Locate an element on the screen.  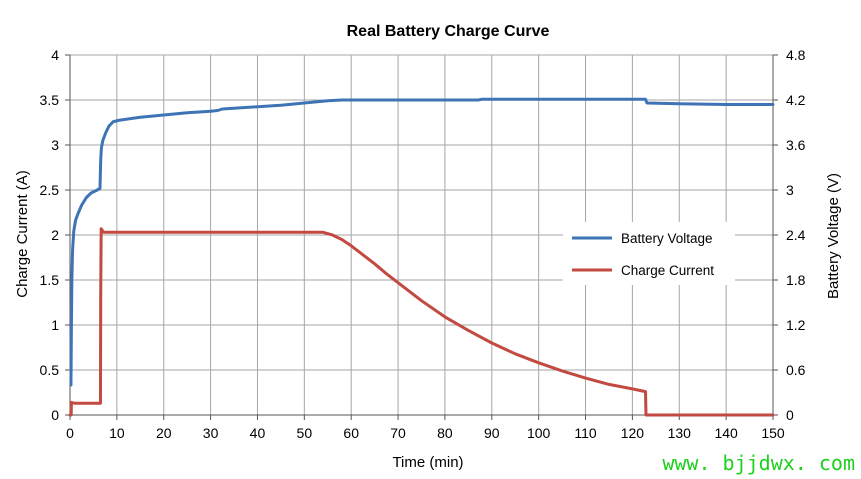
legend-box is located at coordinates (649, 253).